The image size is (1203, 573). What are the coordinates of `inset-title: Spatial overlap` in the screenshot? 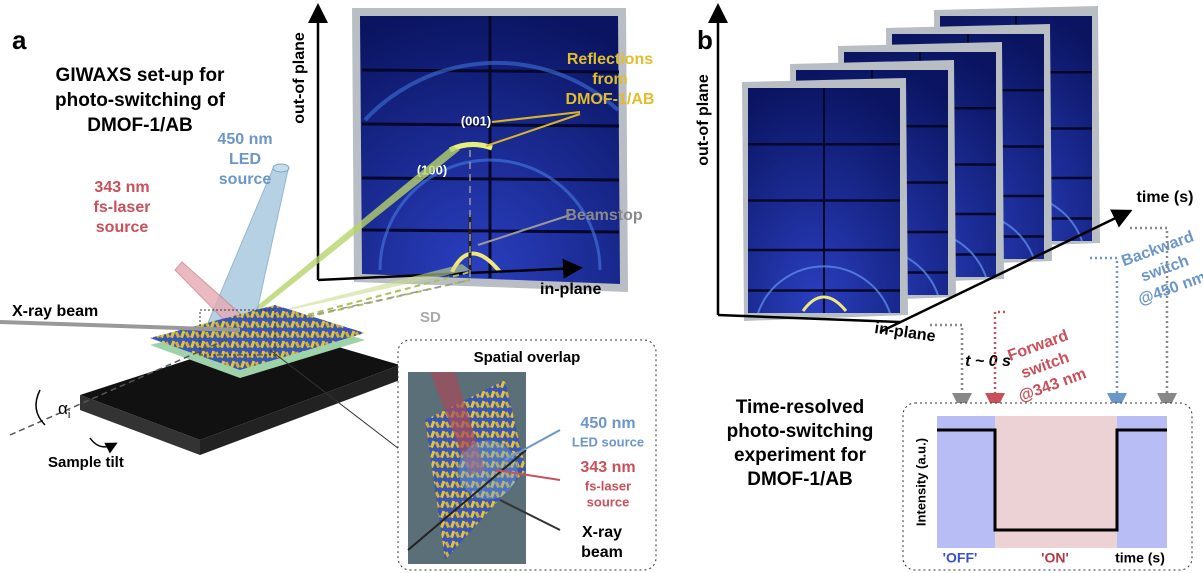 It's located at (527, 357).